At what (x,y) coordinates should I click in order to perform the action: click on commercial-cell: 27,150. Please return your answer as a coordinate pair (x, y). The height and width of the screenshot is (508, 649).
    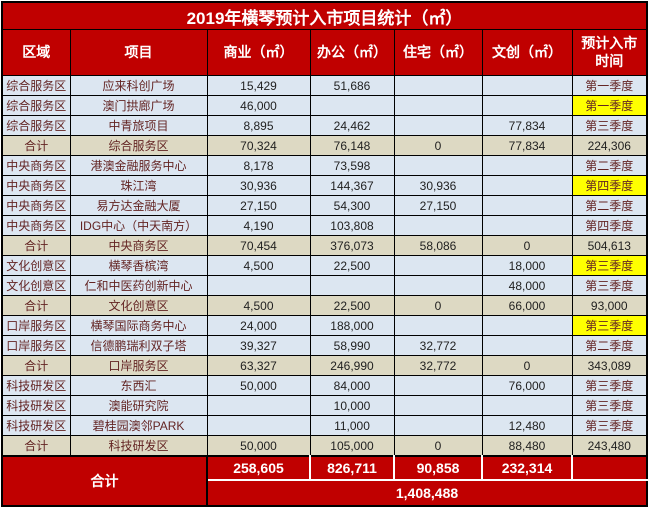
    Looking at the image, I should click on (258, 205).